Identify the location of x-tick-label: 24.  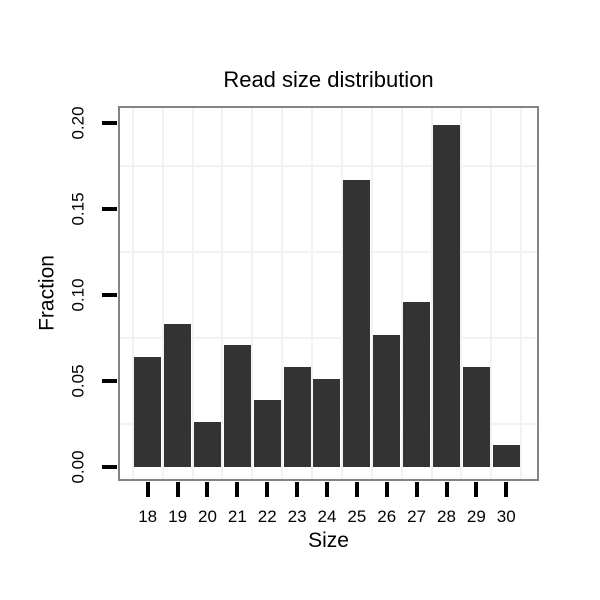
(327, 516).